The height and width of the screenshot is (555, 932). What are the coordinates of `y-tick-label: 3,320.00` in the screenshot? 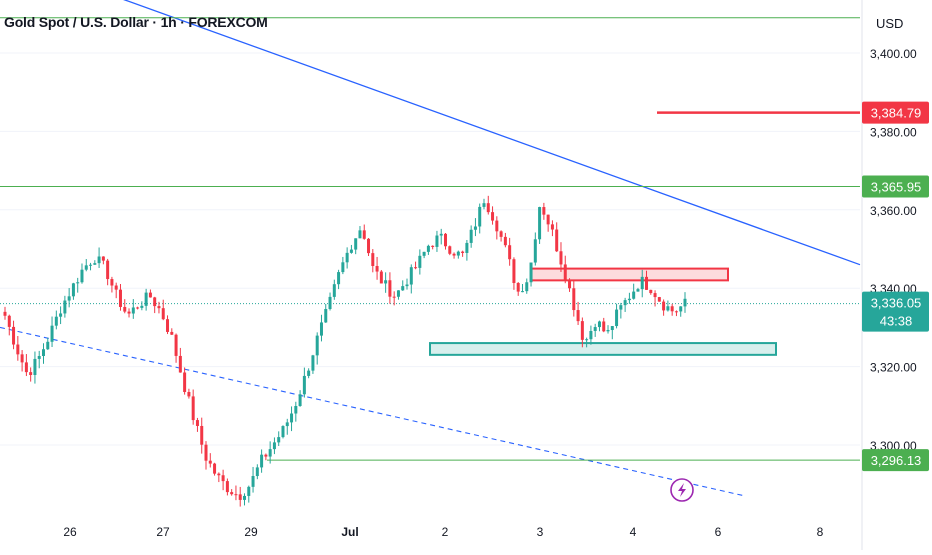 It's located at (893, 368).